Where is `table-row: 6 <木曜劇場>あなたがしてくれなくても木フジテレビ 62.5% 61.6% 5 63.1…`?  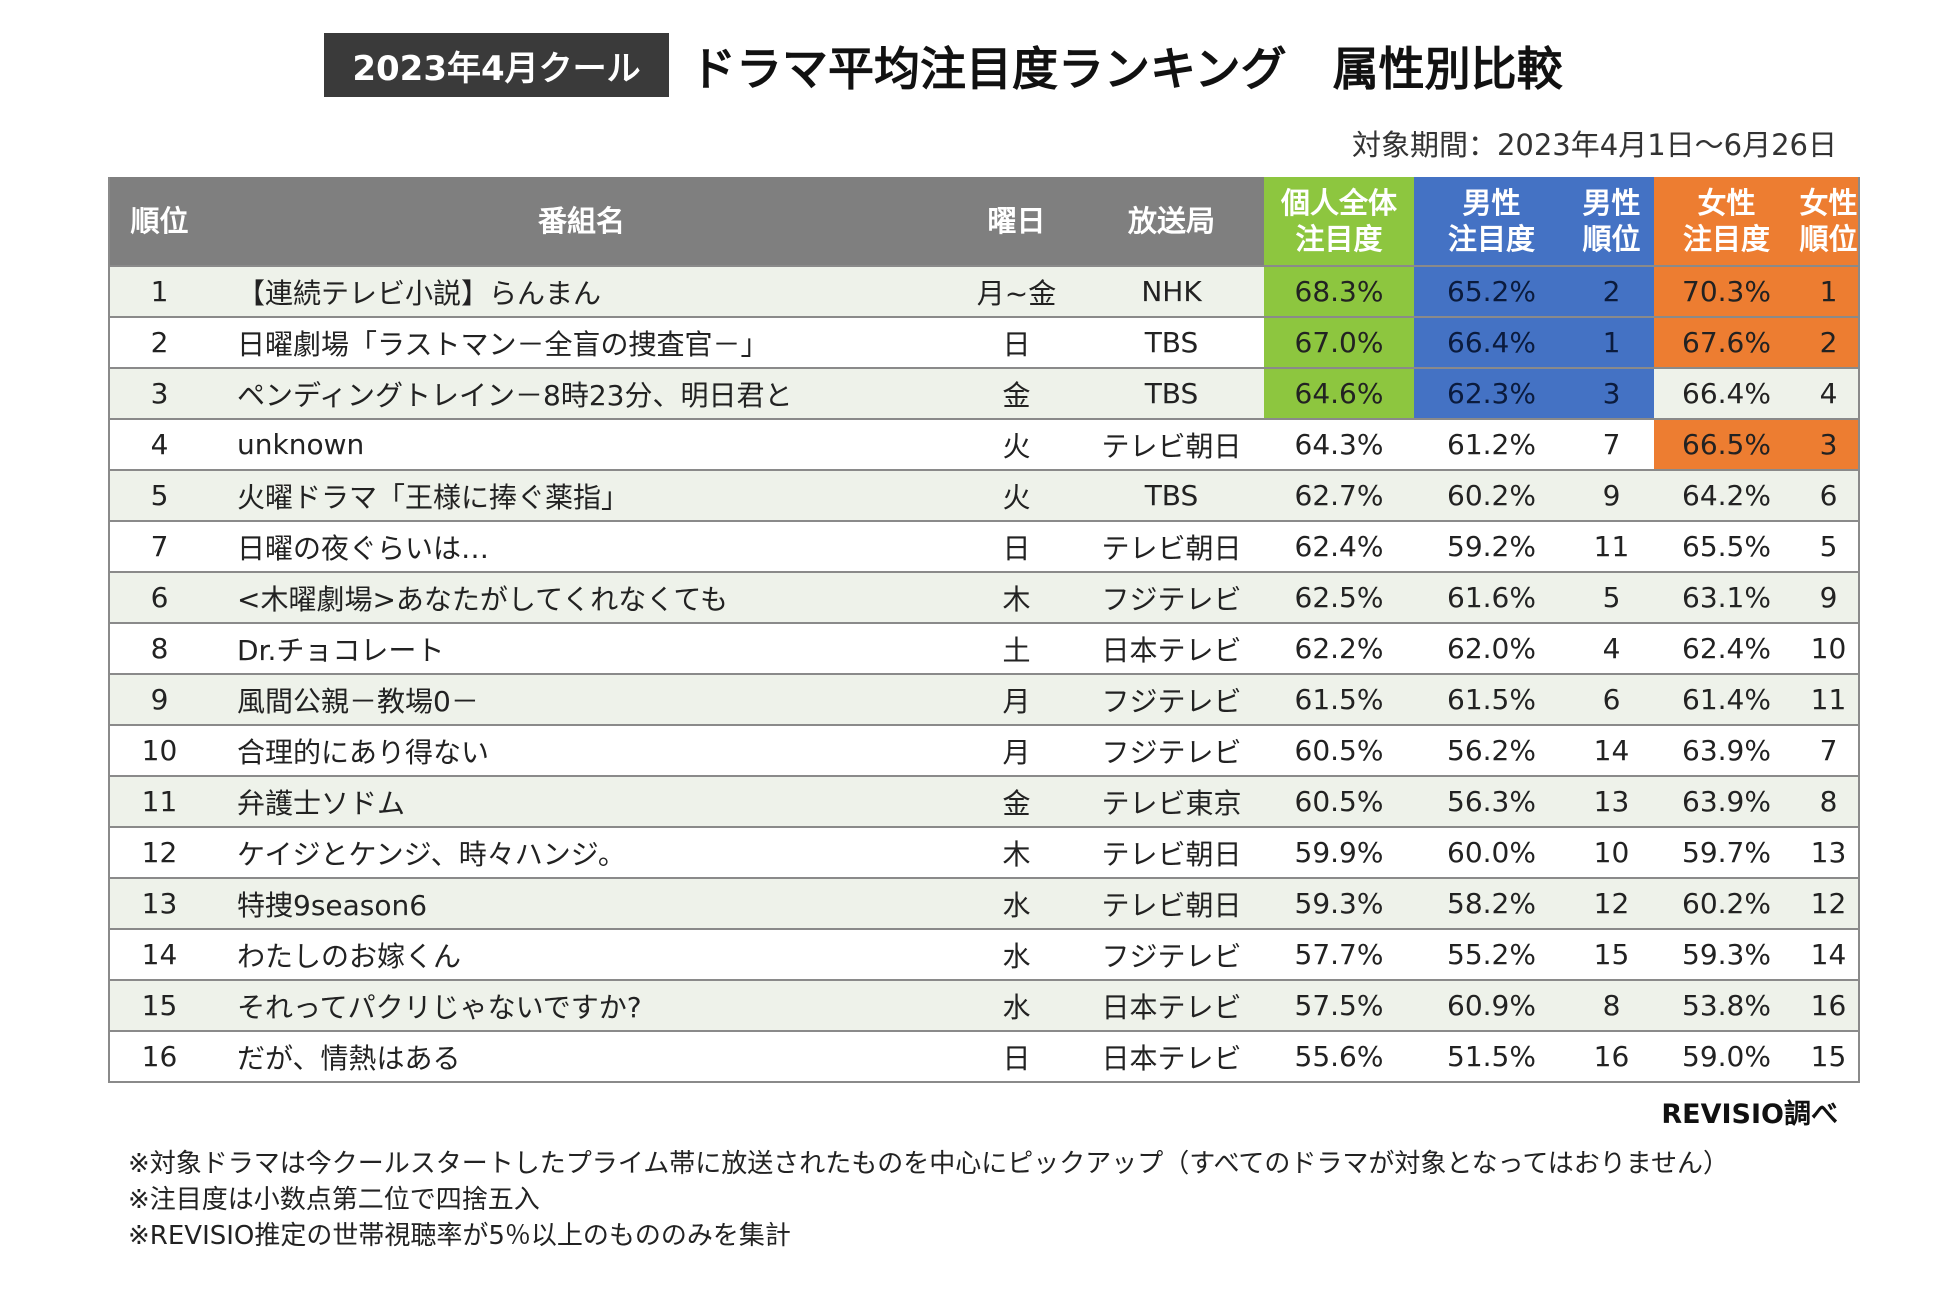
table-row: 6 <木曜劇場>あなたがしてくれなくても木フジテレビ 62.5% 61.6% 5 63.1… is located at coordinates (984, 597).